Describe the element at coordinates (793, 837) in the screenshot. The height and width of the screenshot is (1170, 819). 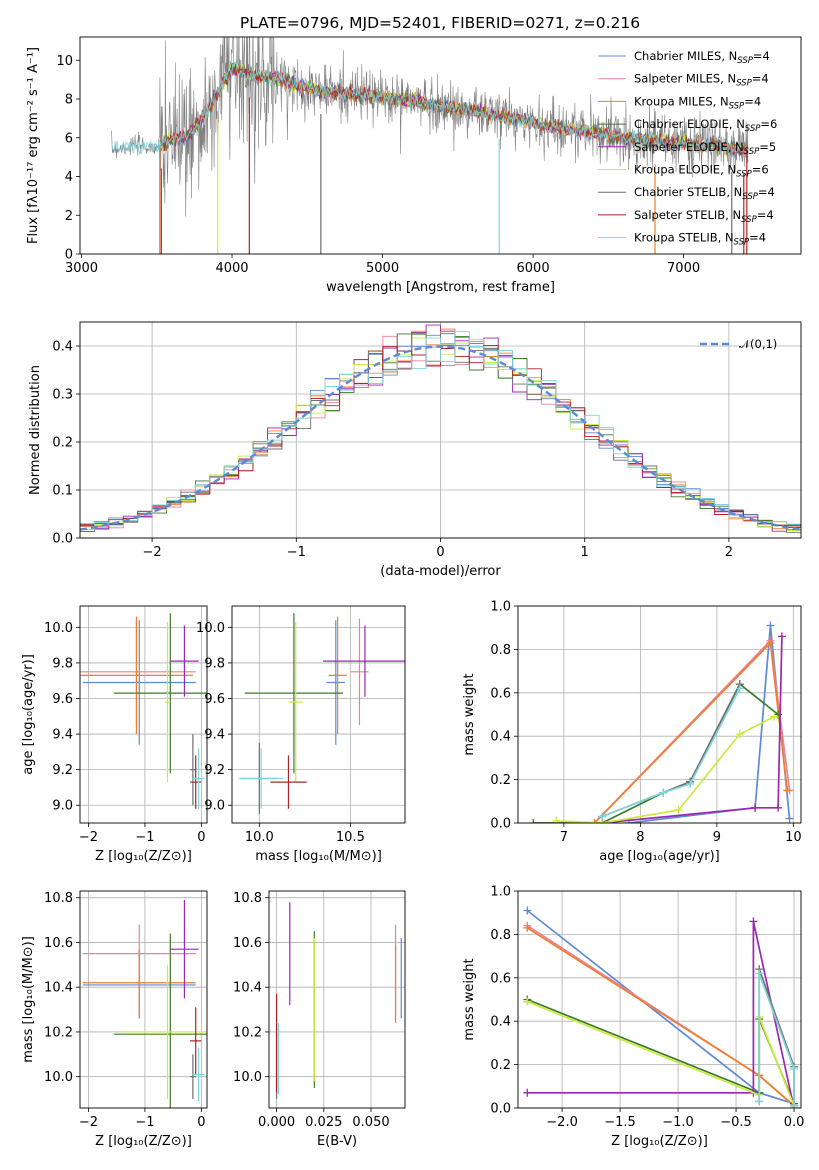
I see `x-tick-label: 10` at that location.